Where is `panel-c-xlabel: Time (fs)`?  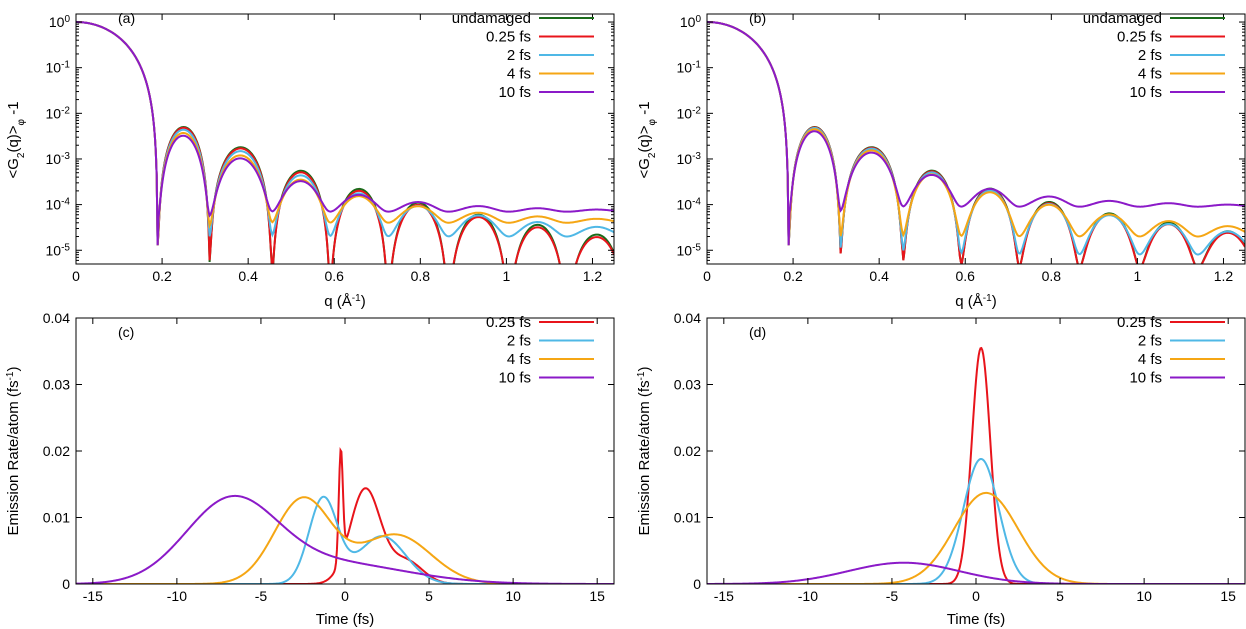 panel-c-xlabel: Time (fs) is located at coordinates (345, 619).